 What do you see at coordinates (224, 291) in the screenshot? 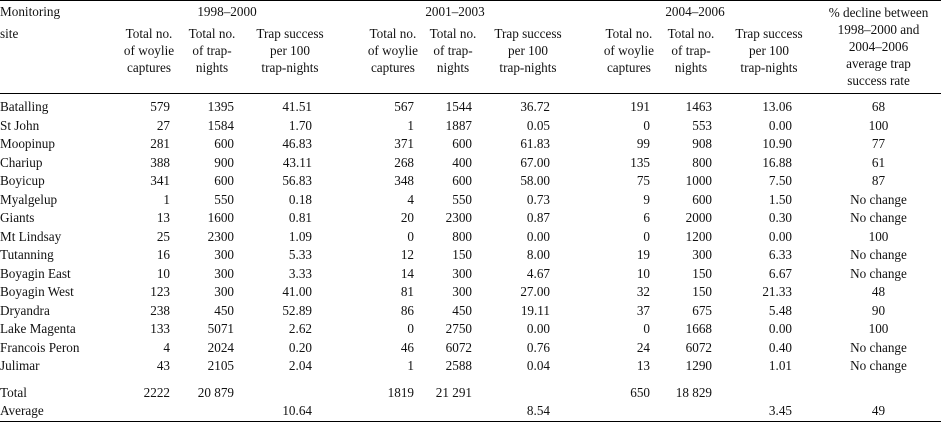
I see `trapnights-1998-2000-cell: 300` at bounding box center [224, 291].